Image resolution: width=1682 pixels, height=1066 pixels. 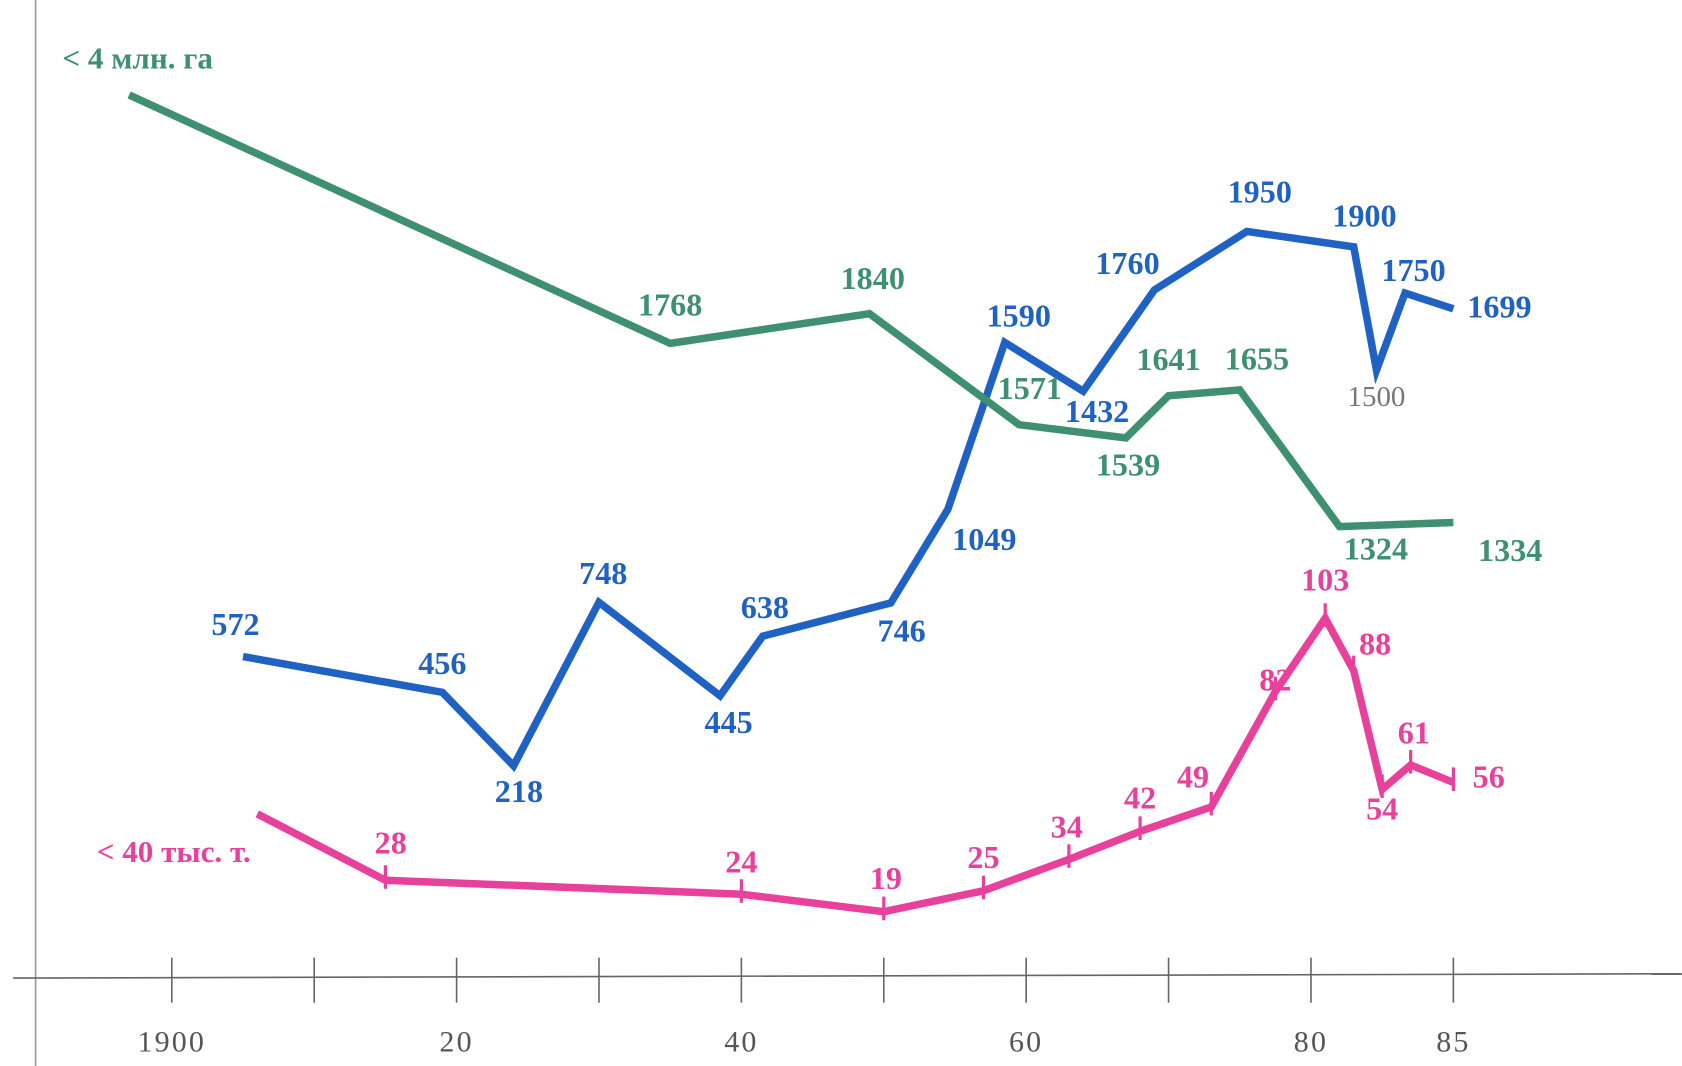 What do you see at coordinates (1127, 263) in the screenshot?
I see `data-label: 1760` at bounding box center [1127, 263].